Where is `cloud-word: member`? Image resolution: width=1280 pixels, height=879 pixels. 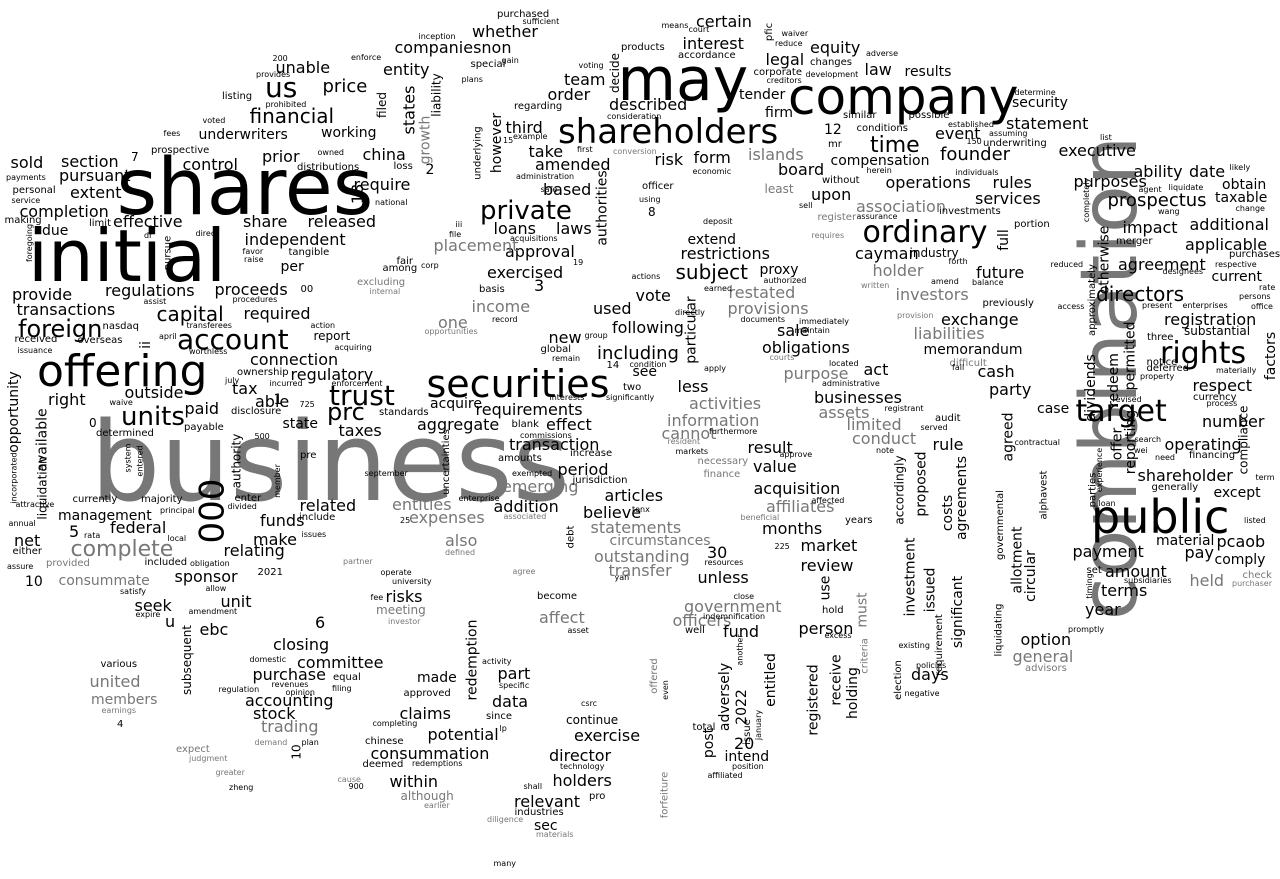 cloud-word: member is located at coordinates (277, 481).